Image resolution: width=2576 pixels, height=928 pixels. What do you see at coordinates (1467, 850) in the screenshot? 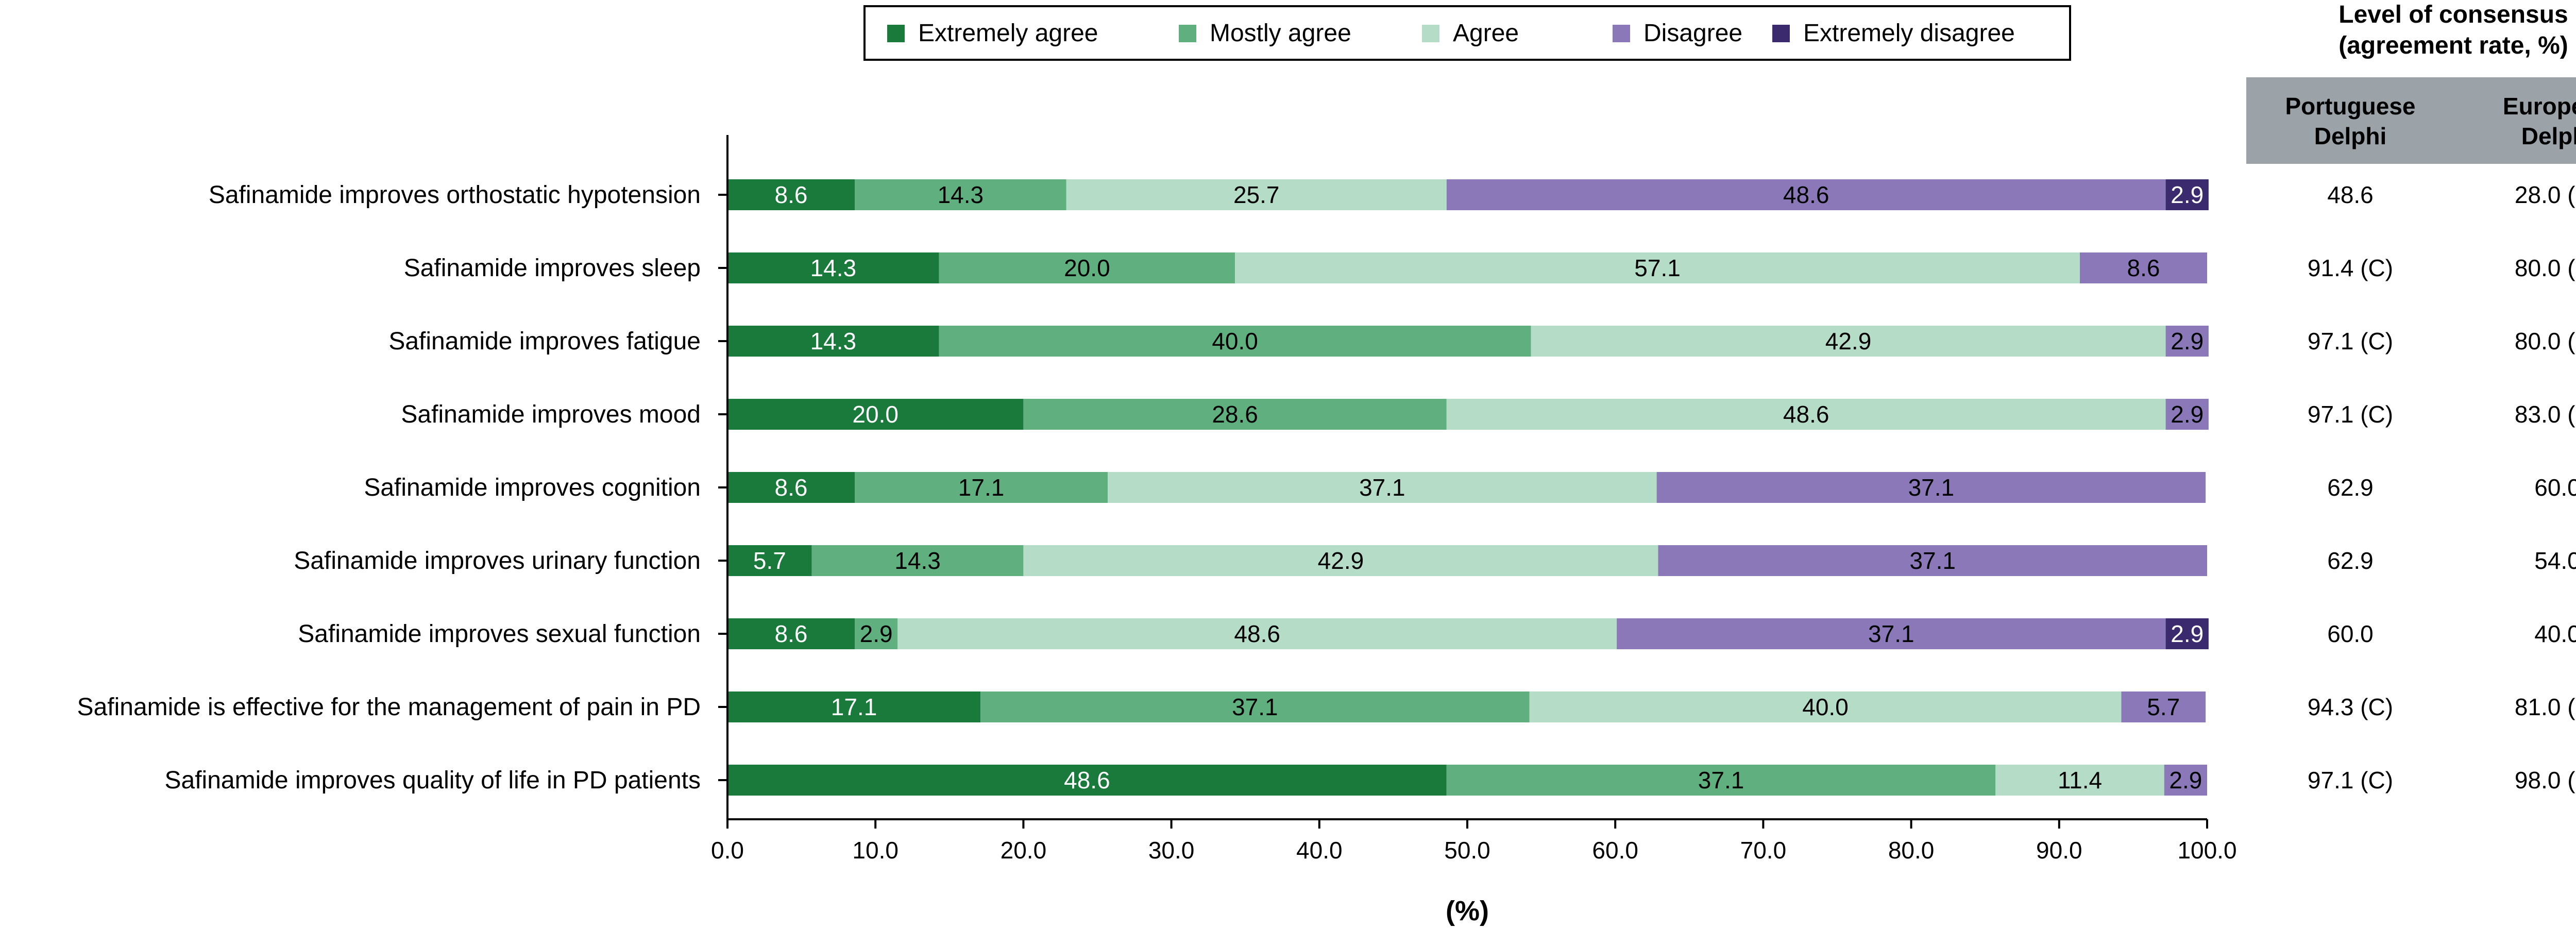
I see `x-tick-label: 50.0` at bounding box center [1467, 850].